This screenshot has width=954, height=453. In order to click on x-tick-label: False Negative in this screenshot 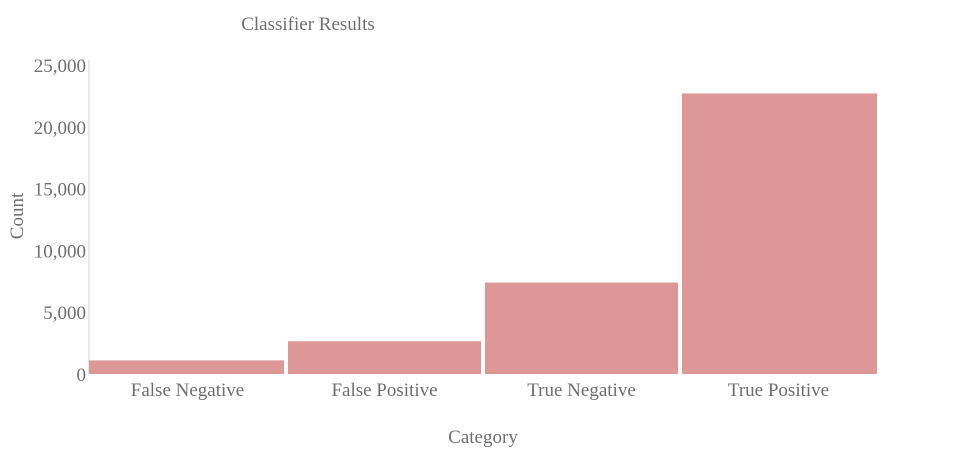, I will do `click(187, 390)`.